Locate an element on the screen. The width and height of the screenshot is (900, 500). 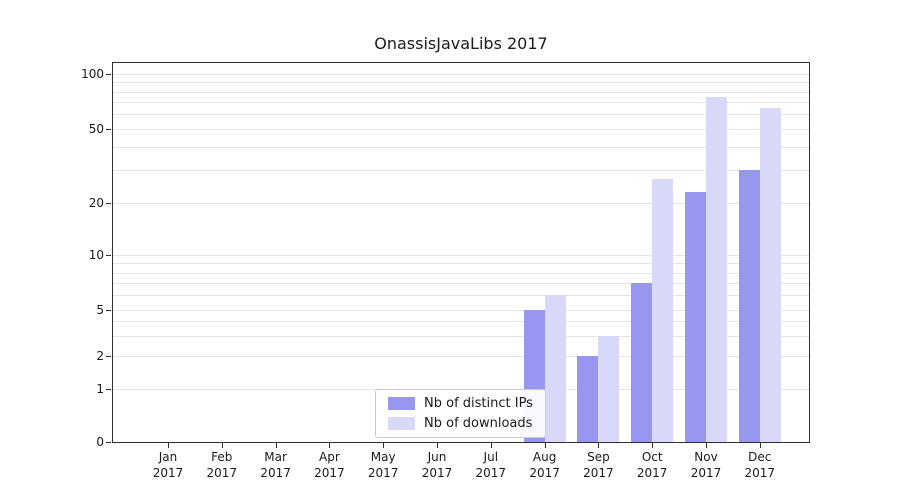
x-tick-label-line: Apr is located at coordinates (329, 457).